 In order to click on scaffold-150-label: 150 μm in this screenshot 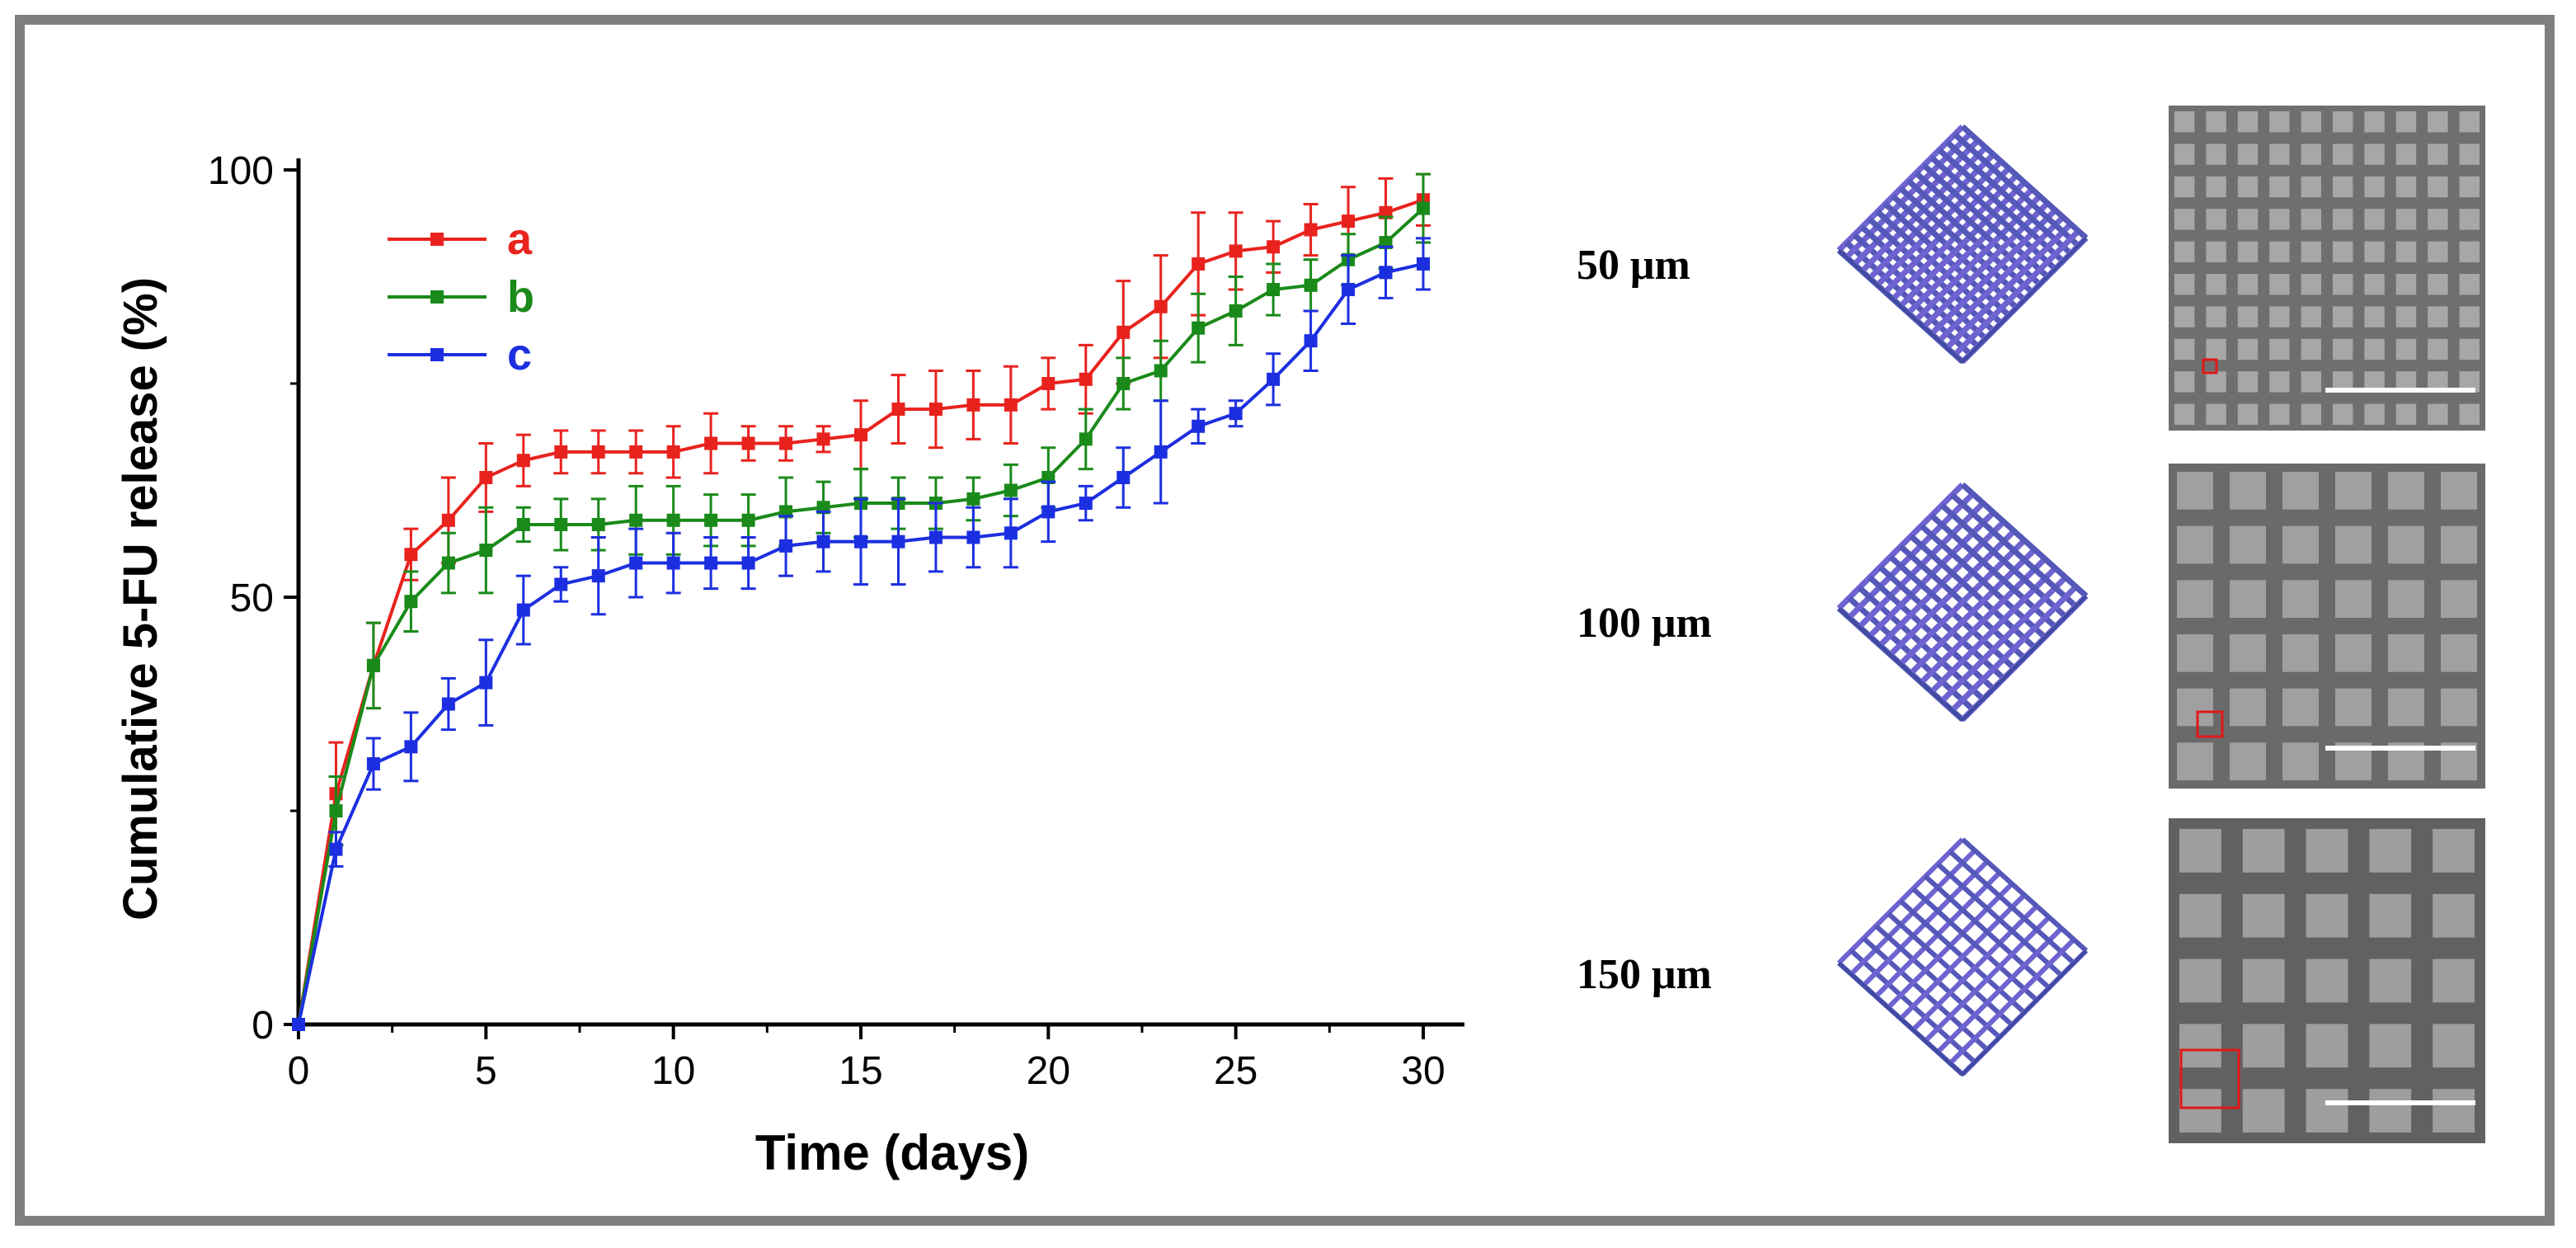, I will do `click(1644, 974)`.